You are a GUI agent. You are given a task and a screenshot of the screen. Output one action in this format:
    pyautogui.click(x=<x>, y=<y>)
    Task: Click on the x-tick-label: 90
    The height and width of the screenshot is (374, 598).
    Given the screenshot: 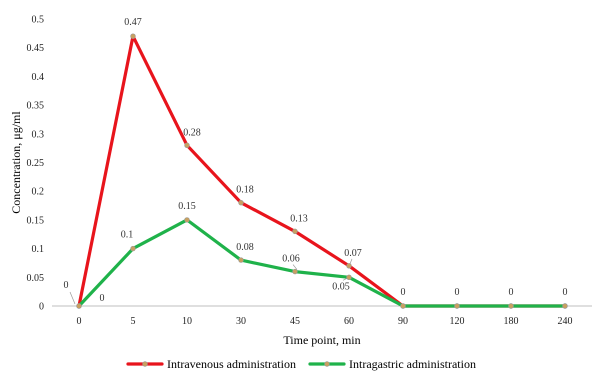 What is the action you would take?
    pyautogui.click(x=403, y=321)
    